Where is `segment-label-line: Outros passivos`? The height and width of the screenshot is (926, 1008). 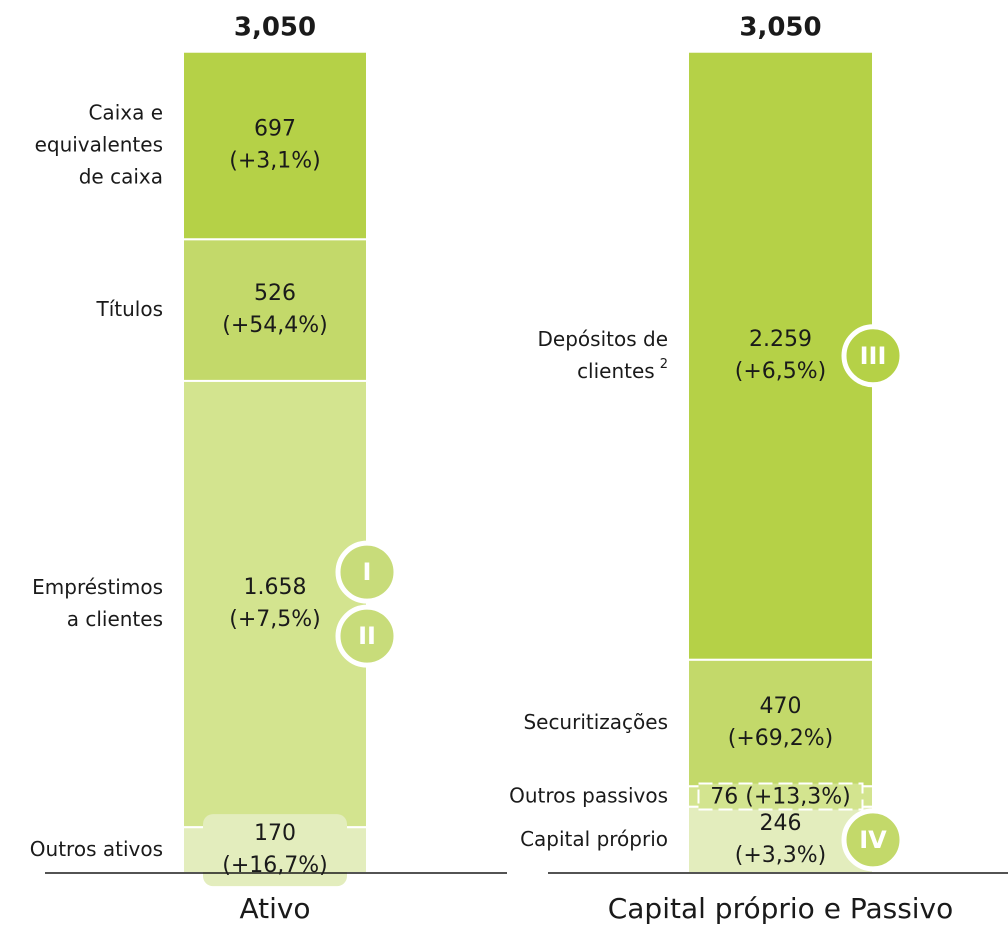
segment-label-line: Outros passivos is located at coordinates (588, 795).